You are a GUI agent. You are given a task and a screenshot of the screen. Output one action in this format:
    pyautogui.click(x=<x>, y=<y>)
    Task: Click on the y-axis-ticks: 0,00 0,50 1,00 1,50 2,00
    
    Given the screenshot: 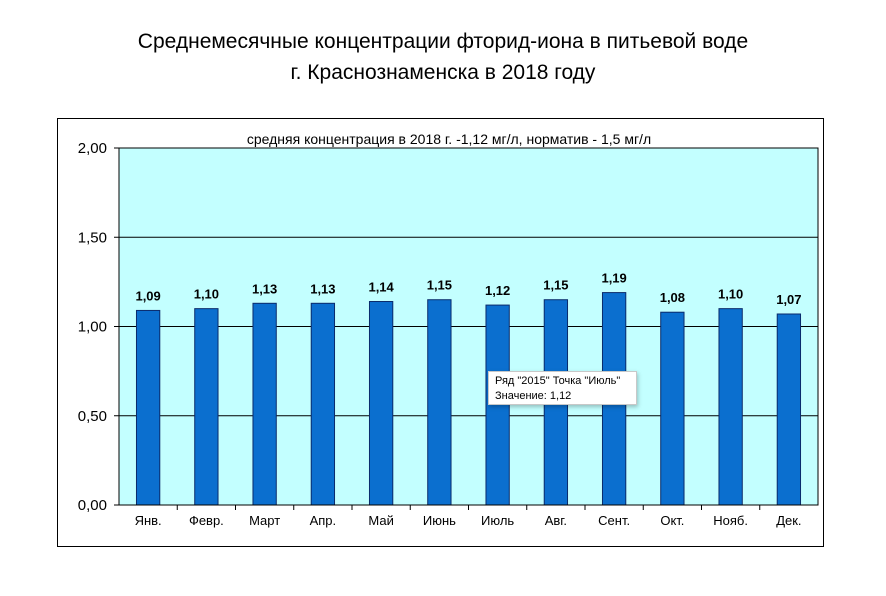 What is the action you would take?
    pyautogui.click(x=98, y=327)
    